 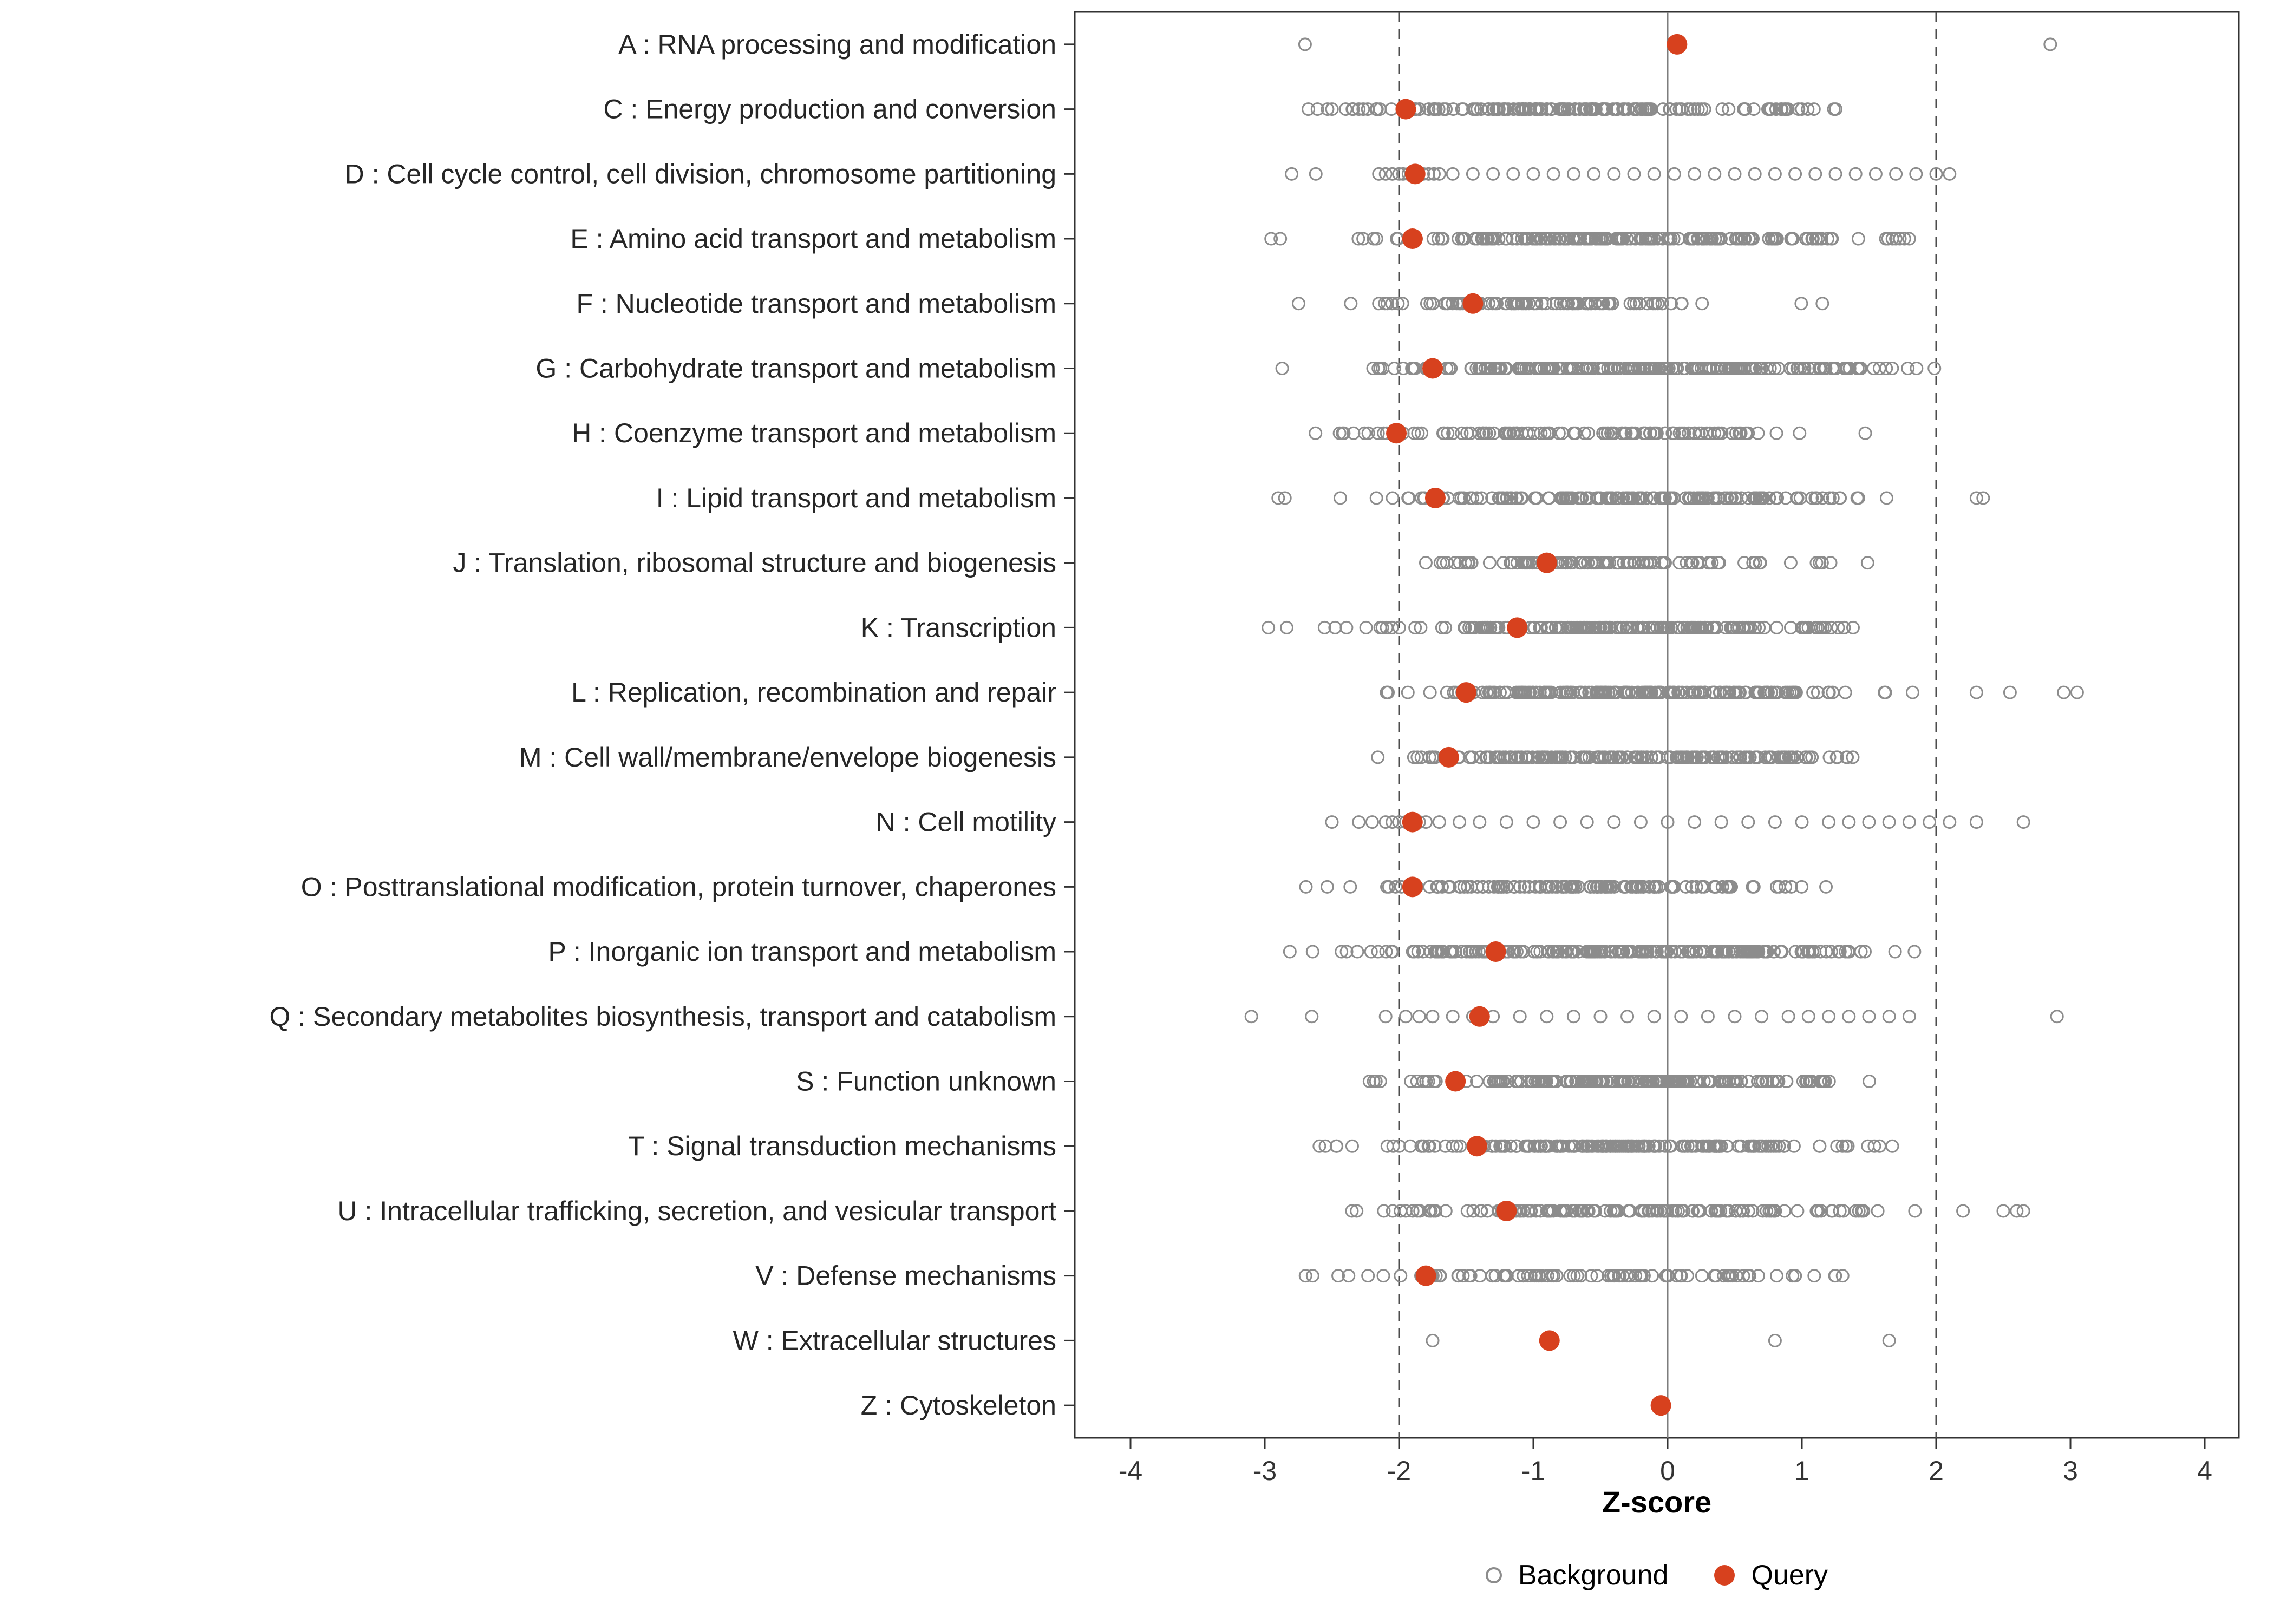 I want to click on x-tick-label: 0, so click(x=1668, y=1471).